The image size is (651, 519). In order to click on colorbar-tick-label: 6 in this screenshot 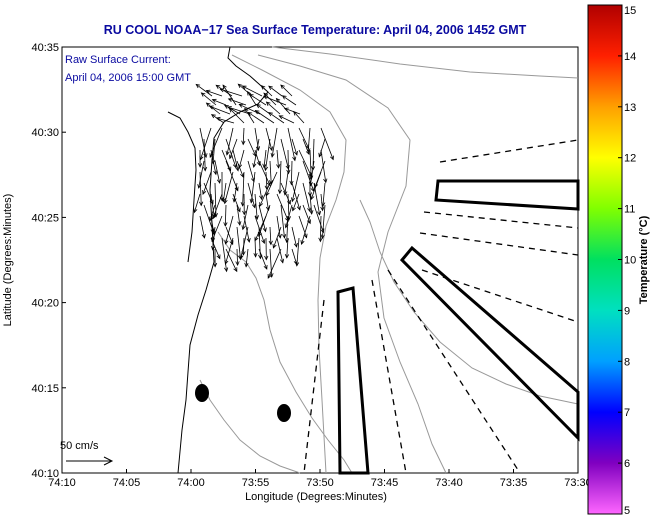, I will do `click(627, 464)`.